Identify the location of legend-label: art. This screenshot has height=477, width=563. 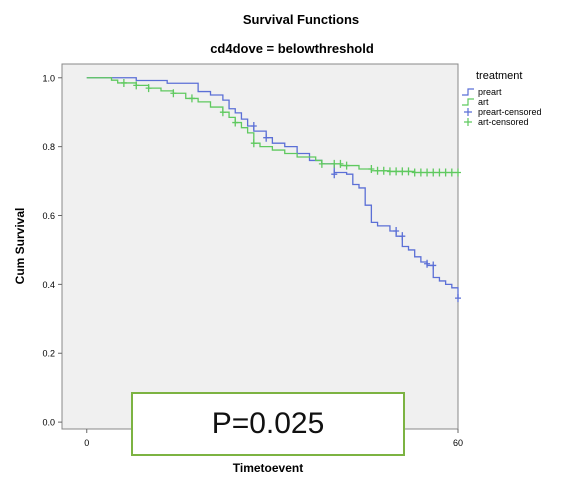
(483, 102).